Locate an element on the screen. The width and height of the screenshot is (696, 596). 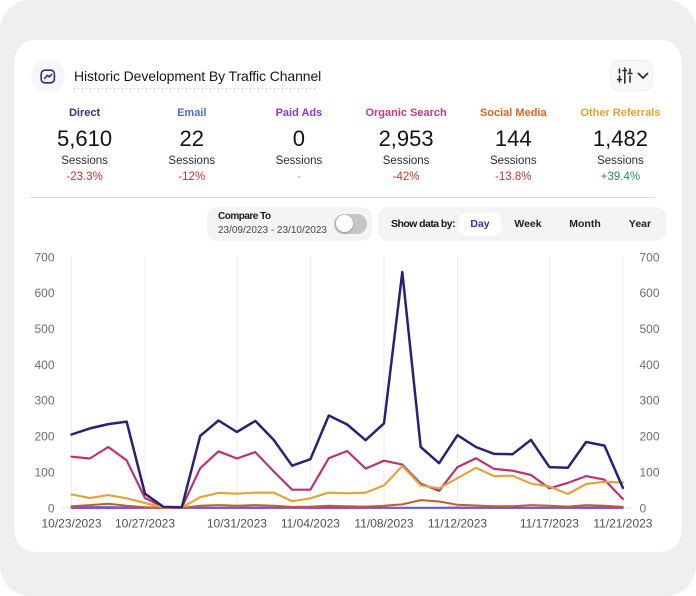
svg-text: 11/17/2023 is located at coordinates (549, 524).